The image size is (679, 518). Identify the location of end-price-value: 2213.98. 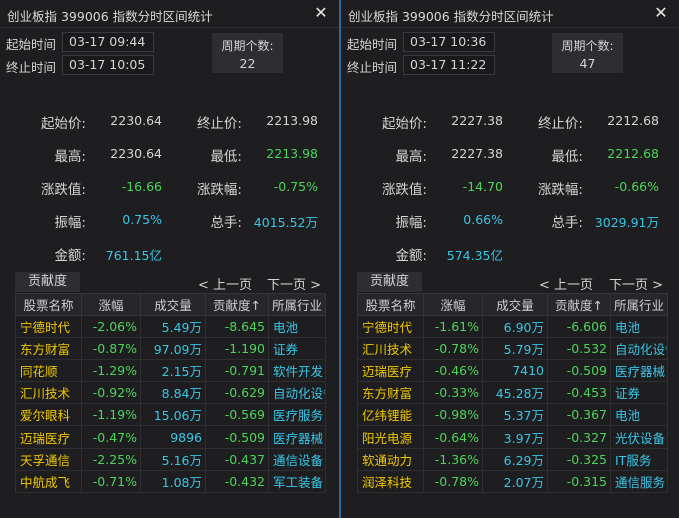
(292, 120).